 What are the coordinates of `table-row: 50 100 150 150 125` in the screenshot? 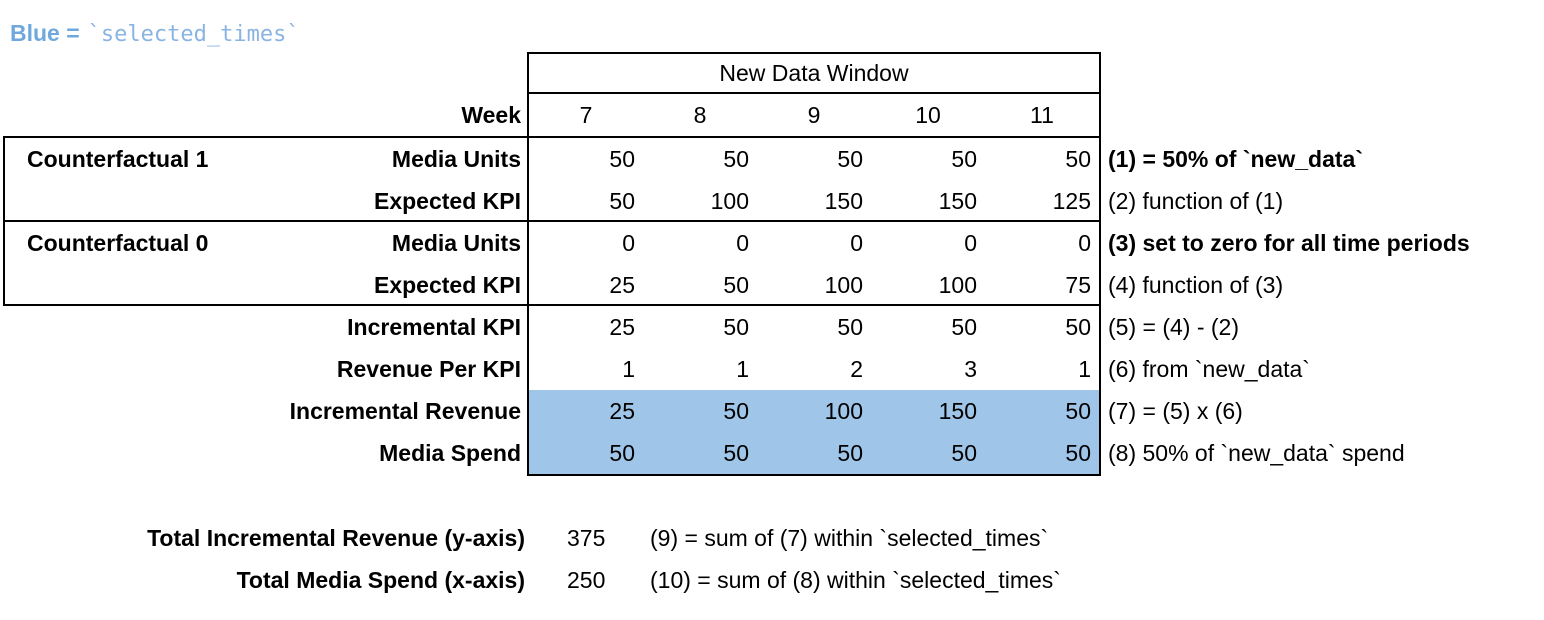 It's located at (814, 201).